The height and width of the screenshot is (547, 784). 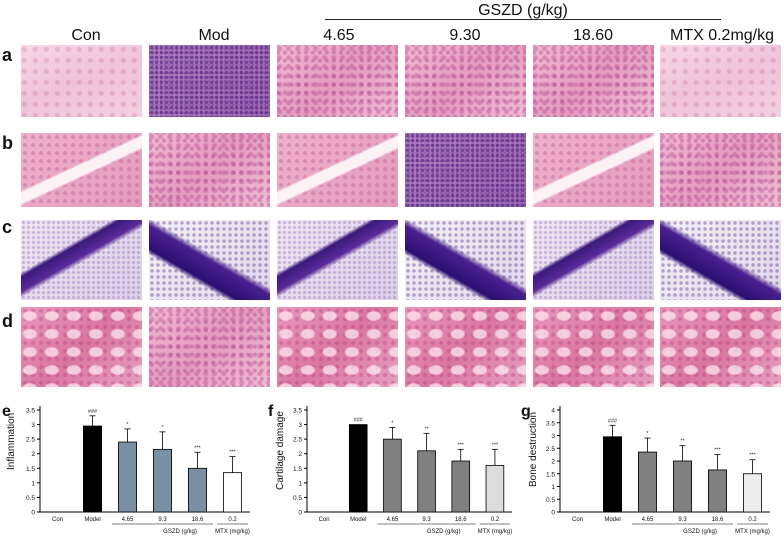 I want to click on micrograph-a-mod, so click(x=209, y=81).